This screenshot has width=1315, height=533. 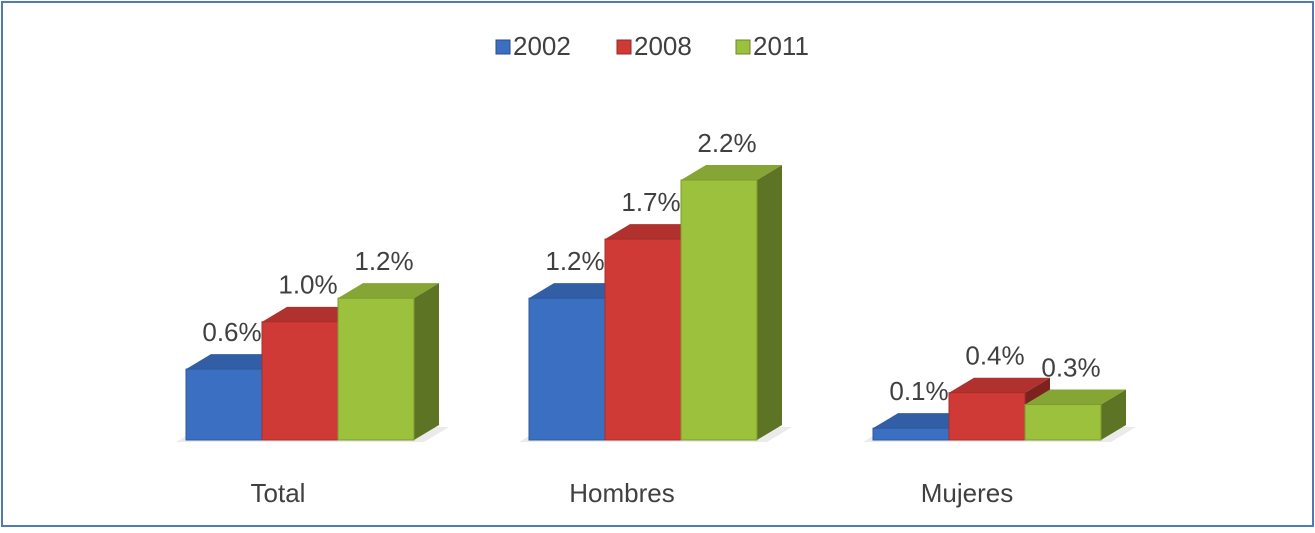 I want to click on legend-label: 2011, so click(x=781, y=46).